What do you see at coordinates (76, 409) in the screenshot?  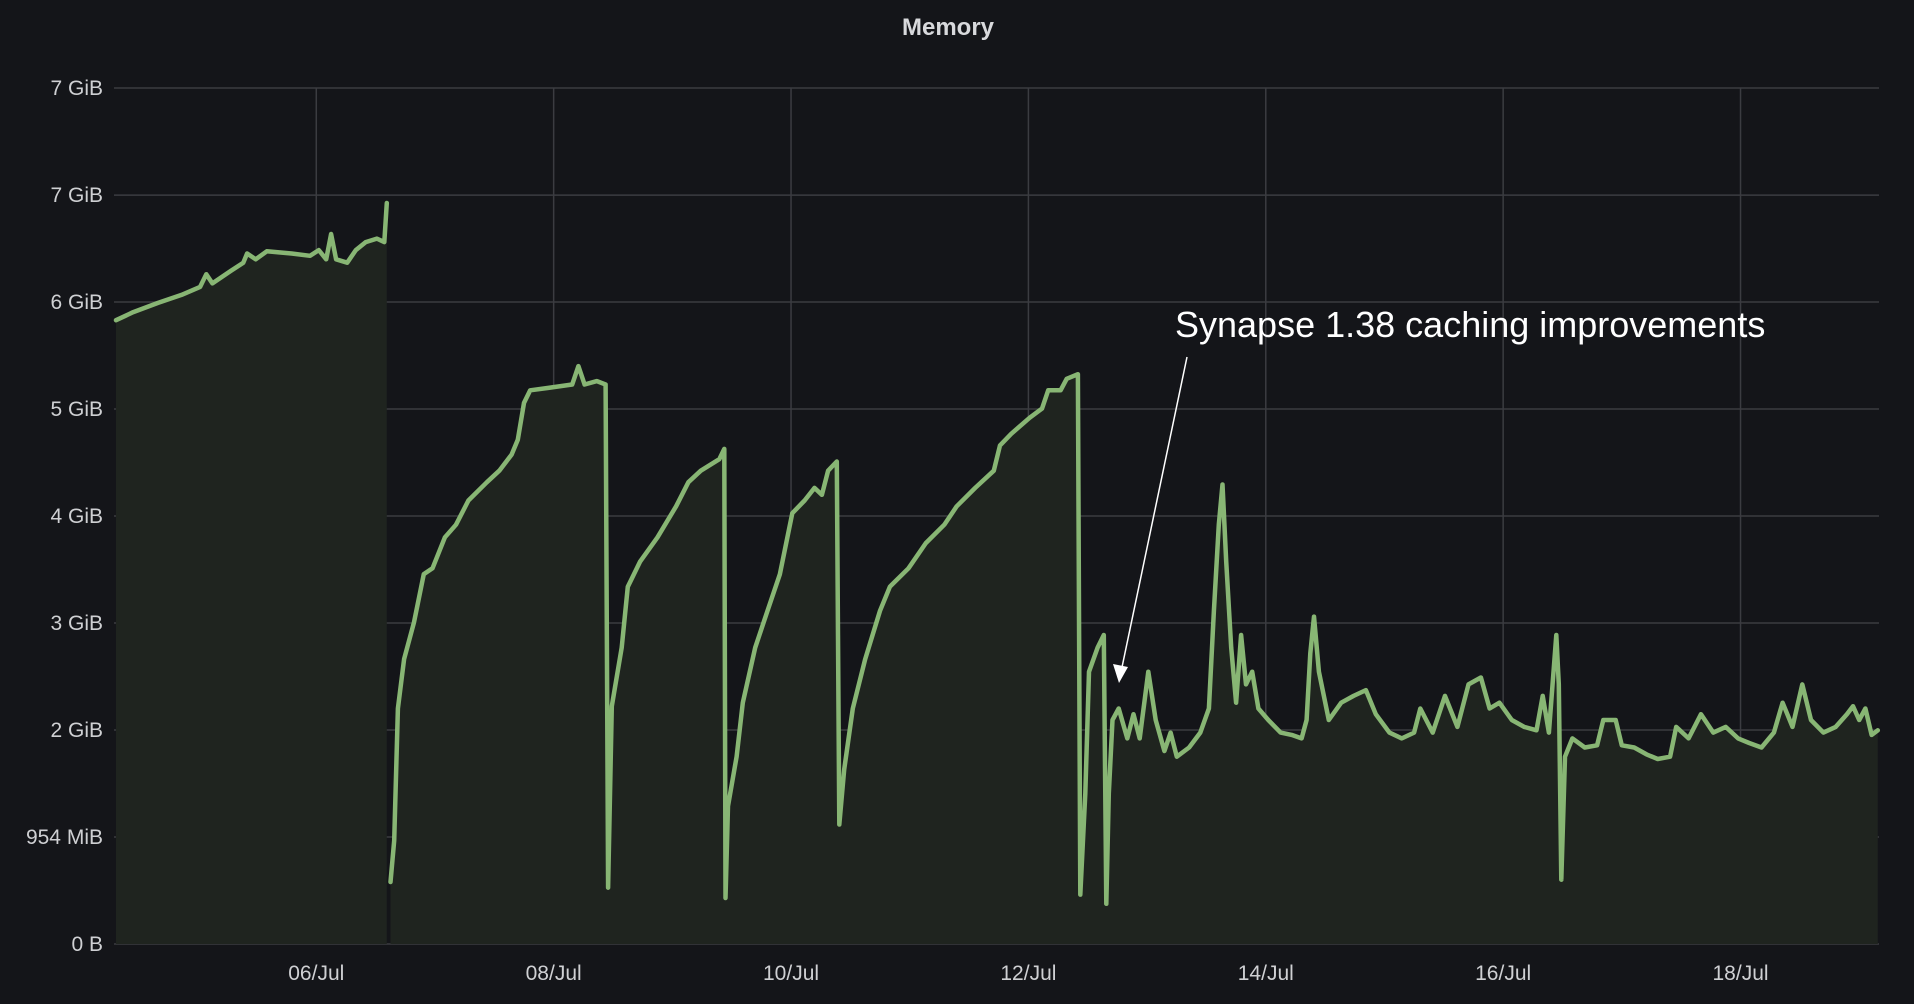 I see `y-tick-label: 5 GiB` at bounding box center [76, 409].